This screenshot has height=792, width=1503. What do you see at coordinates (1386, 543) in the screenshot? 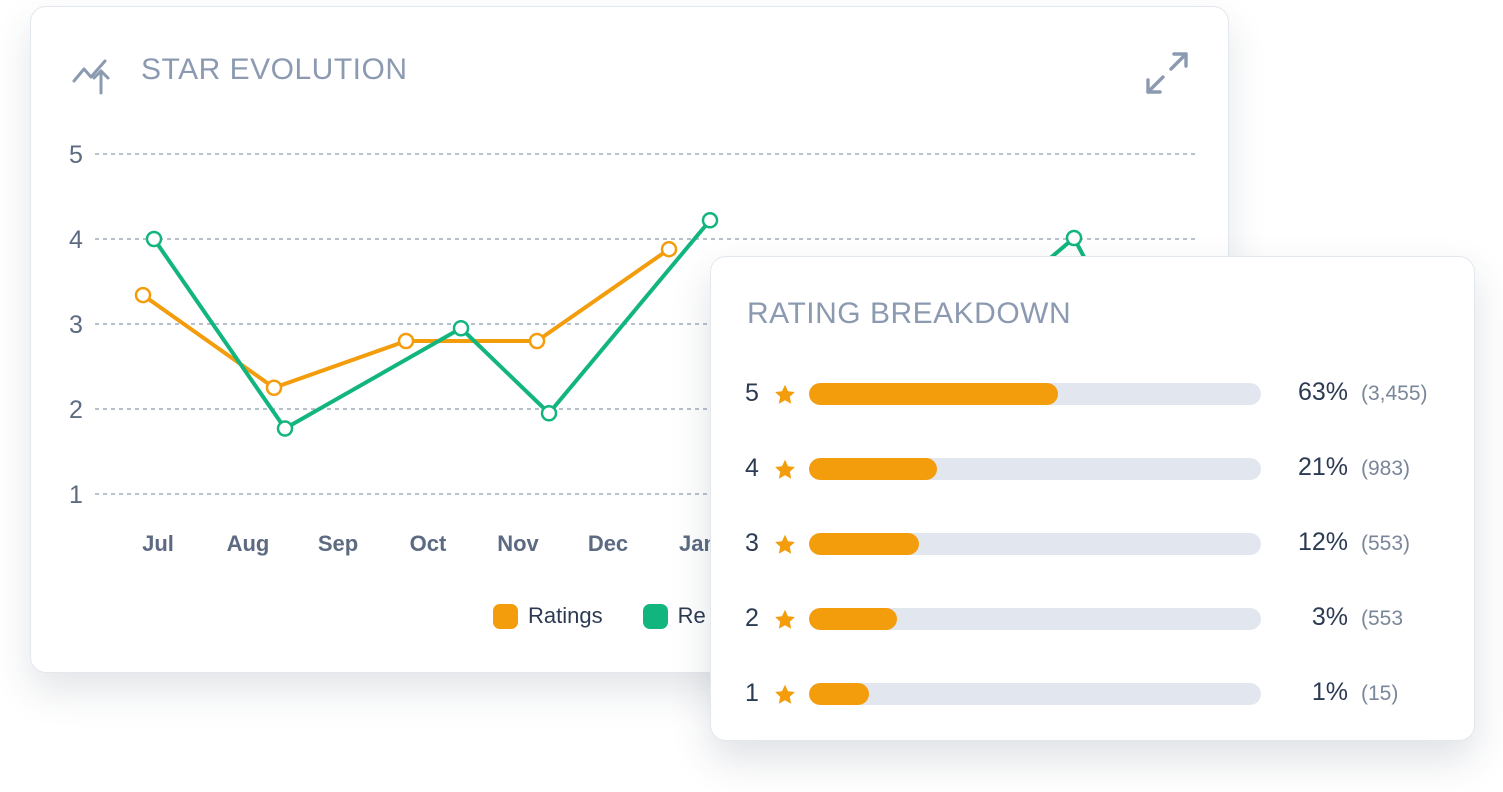
I see `rating-count: (553)` at bounding box center [1386, 543].